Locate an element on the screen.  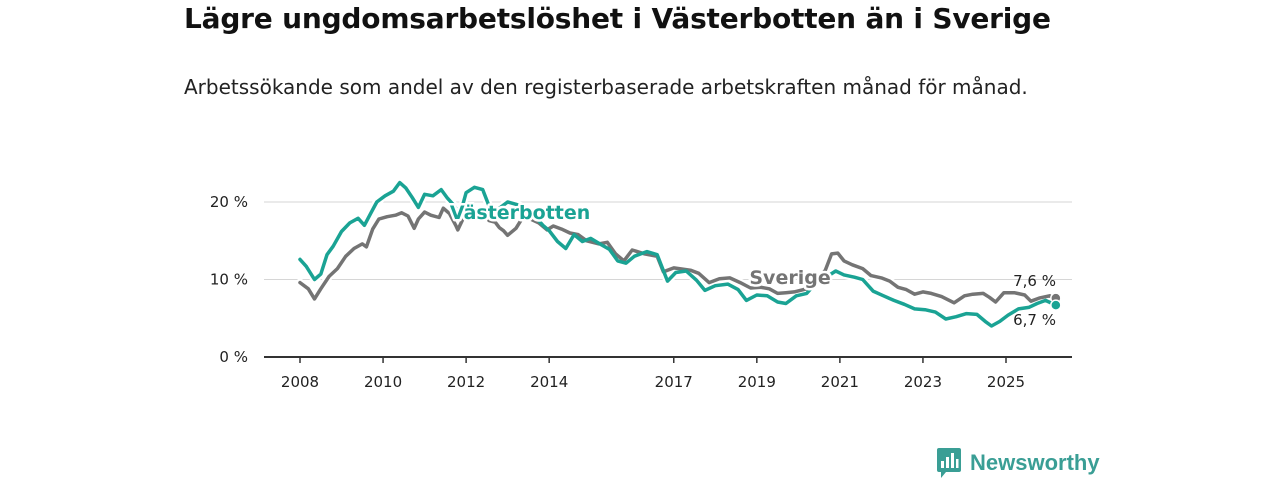
x-tick-label: 2023 is located at coordinates (923, 382).